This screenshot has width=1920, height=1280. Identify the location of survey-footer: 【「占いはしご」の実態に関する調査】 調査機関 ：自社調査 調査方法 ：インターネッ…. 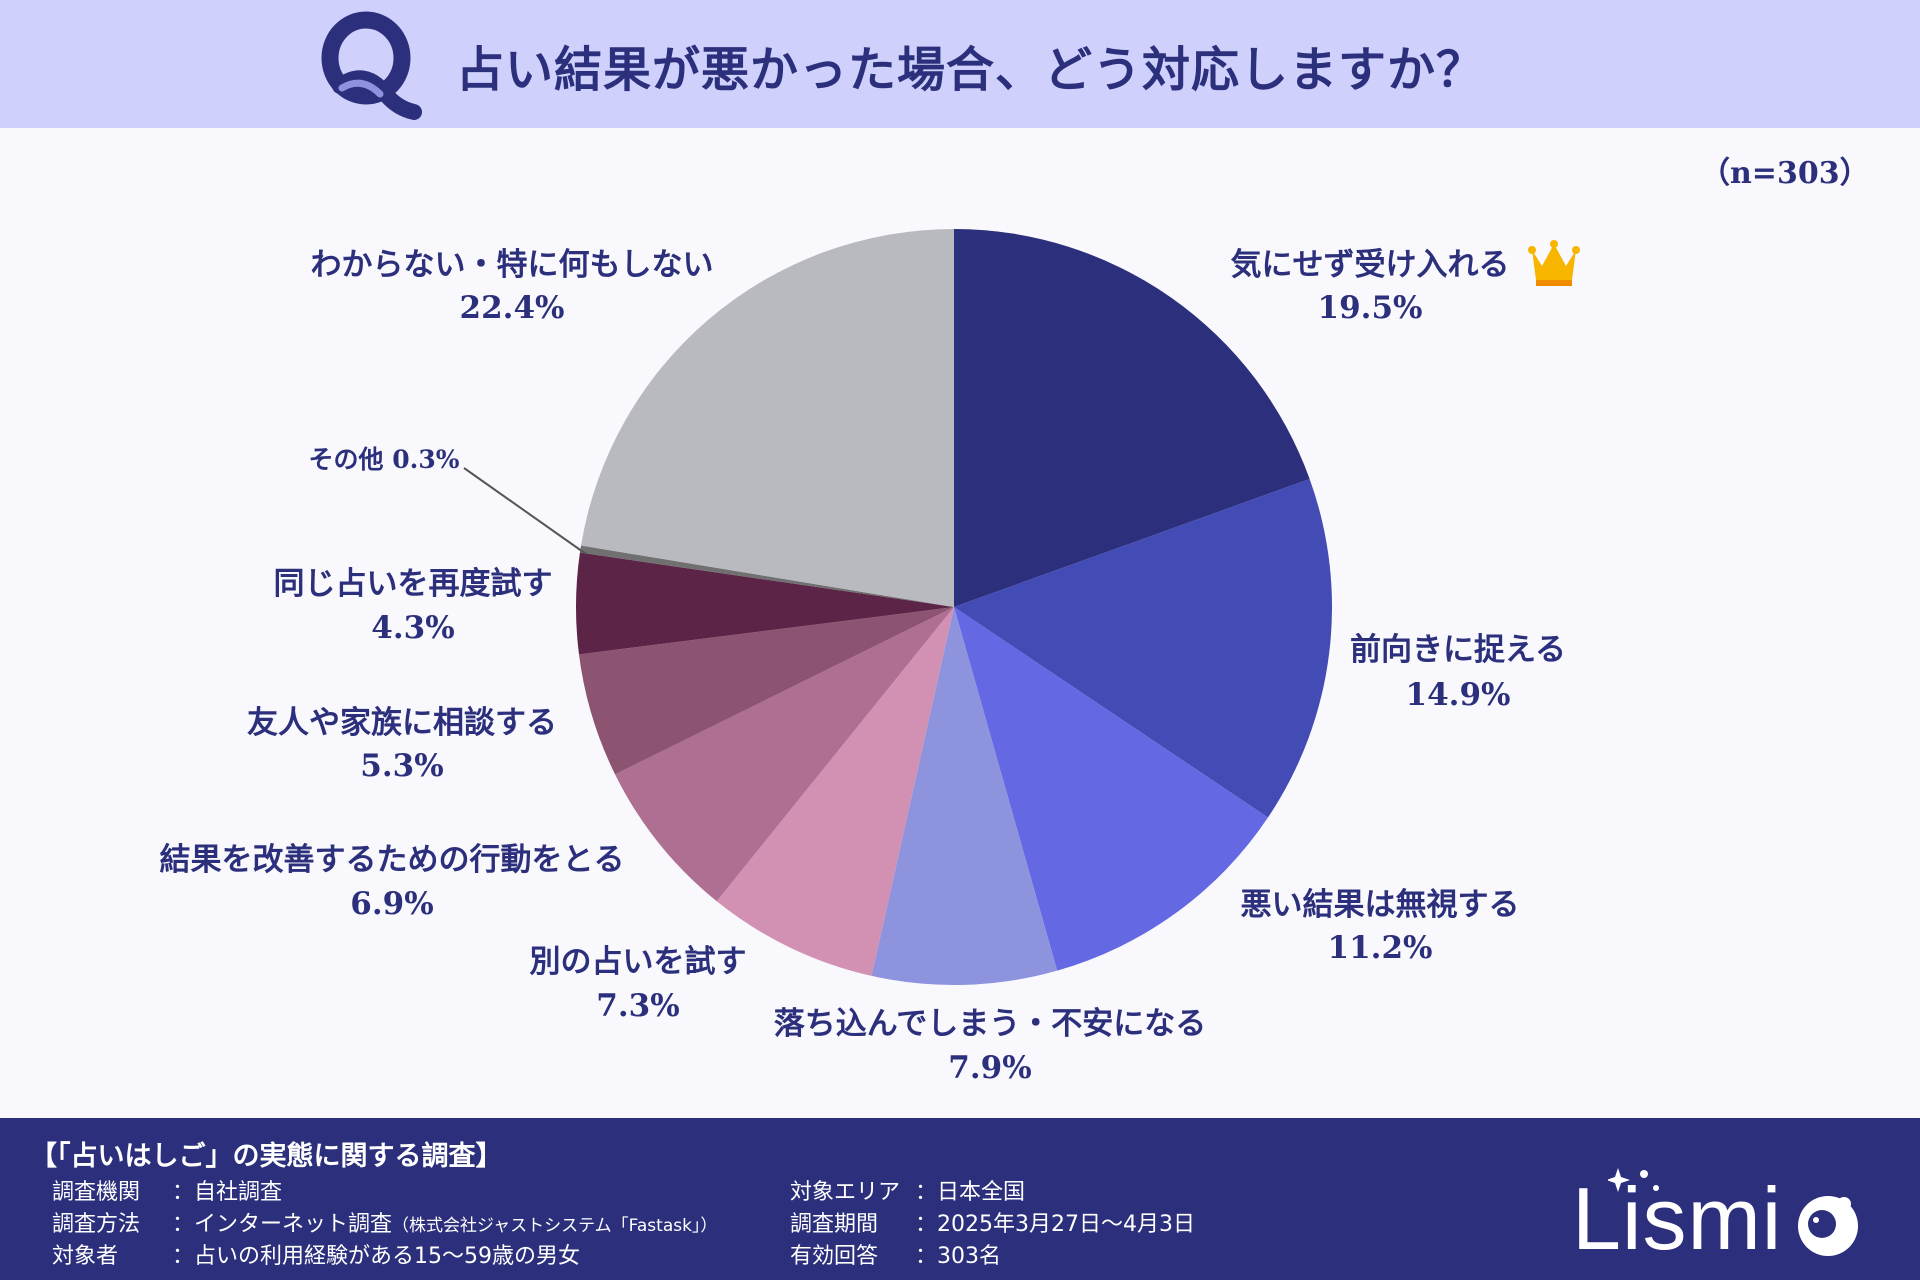
(960, 1199).